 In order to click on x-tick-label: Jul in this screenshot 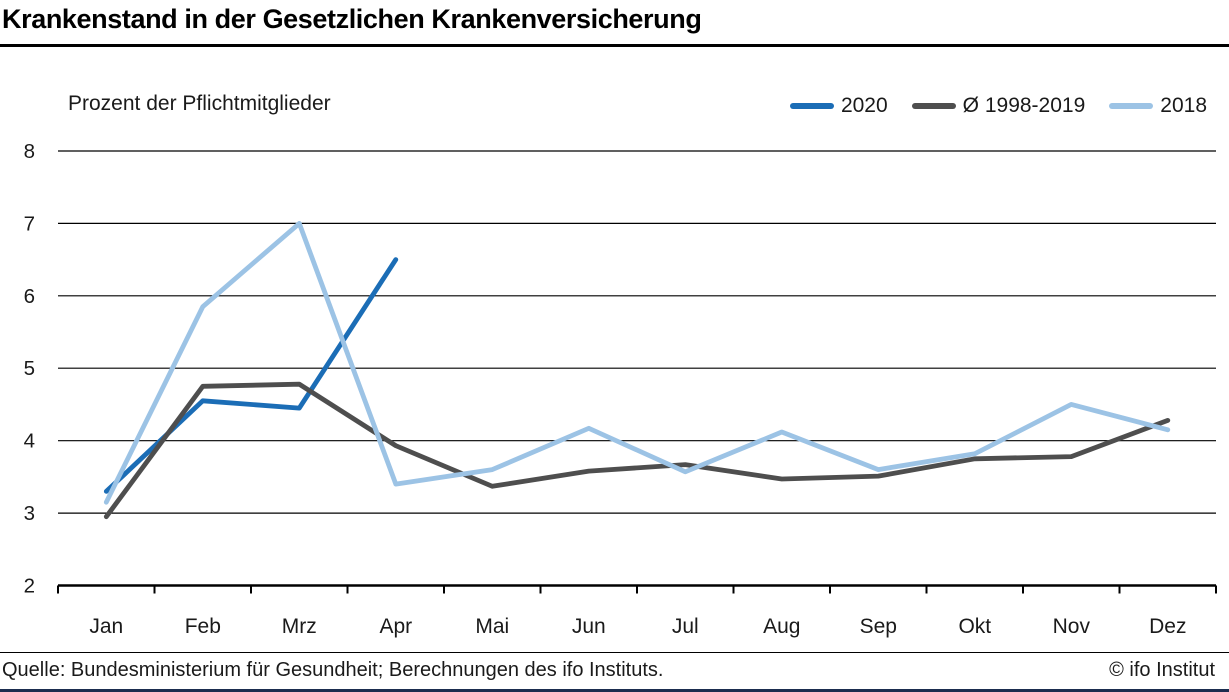, I will do `click(685, 626)`.